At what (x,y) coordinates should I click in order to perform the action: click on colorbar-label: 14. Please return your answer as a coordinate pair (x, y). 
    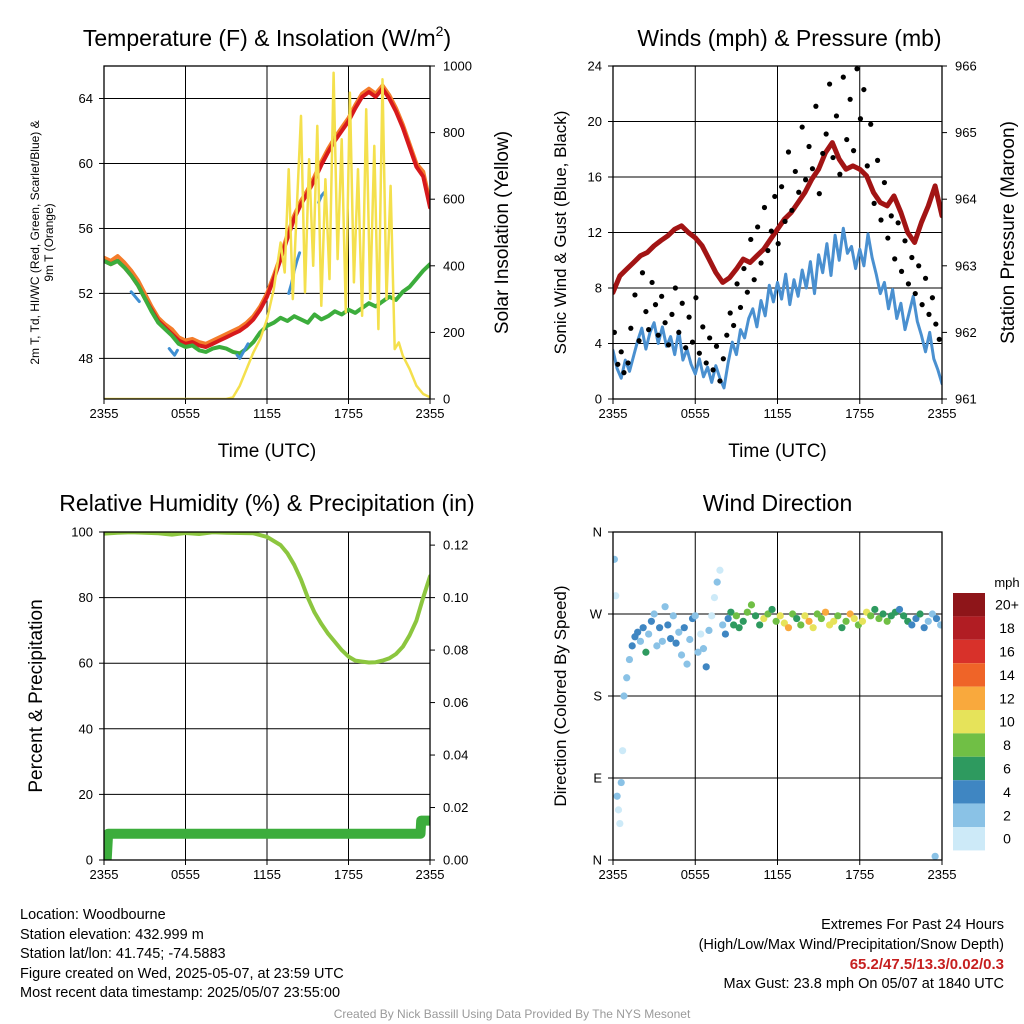
    Looking at the image, I should click on (1007, 675).